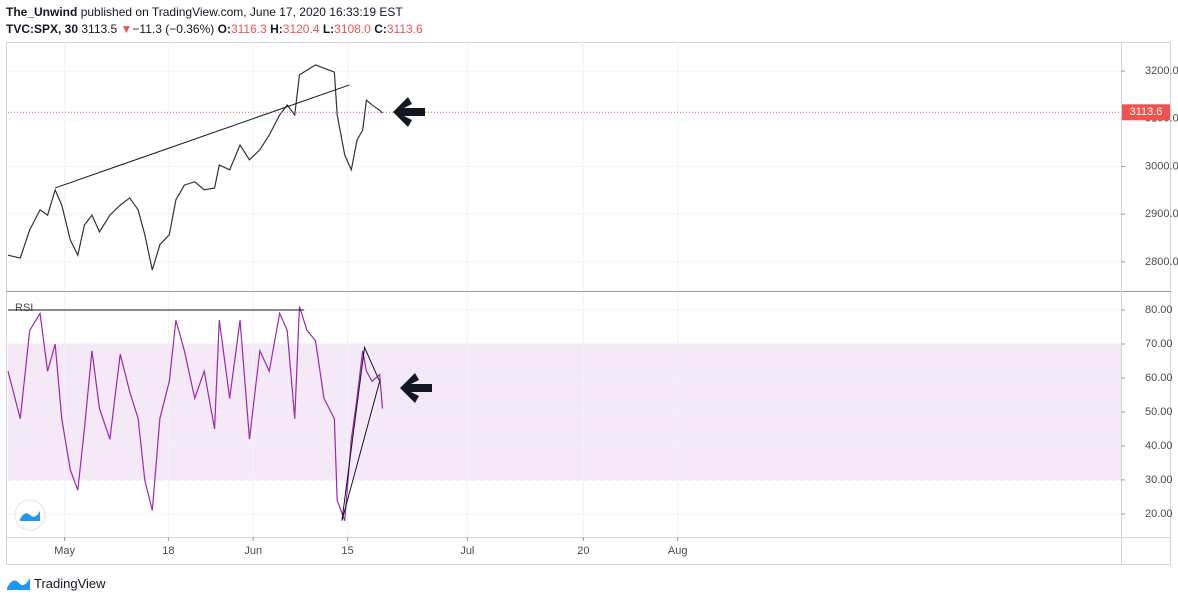 This screenshot has width=1178, height=602. I want to click on low-label: L:, so click(328, 29).